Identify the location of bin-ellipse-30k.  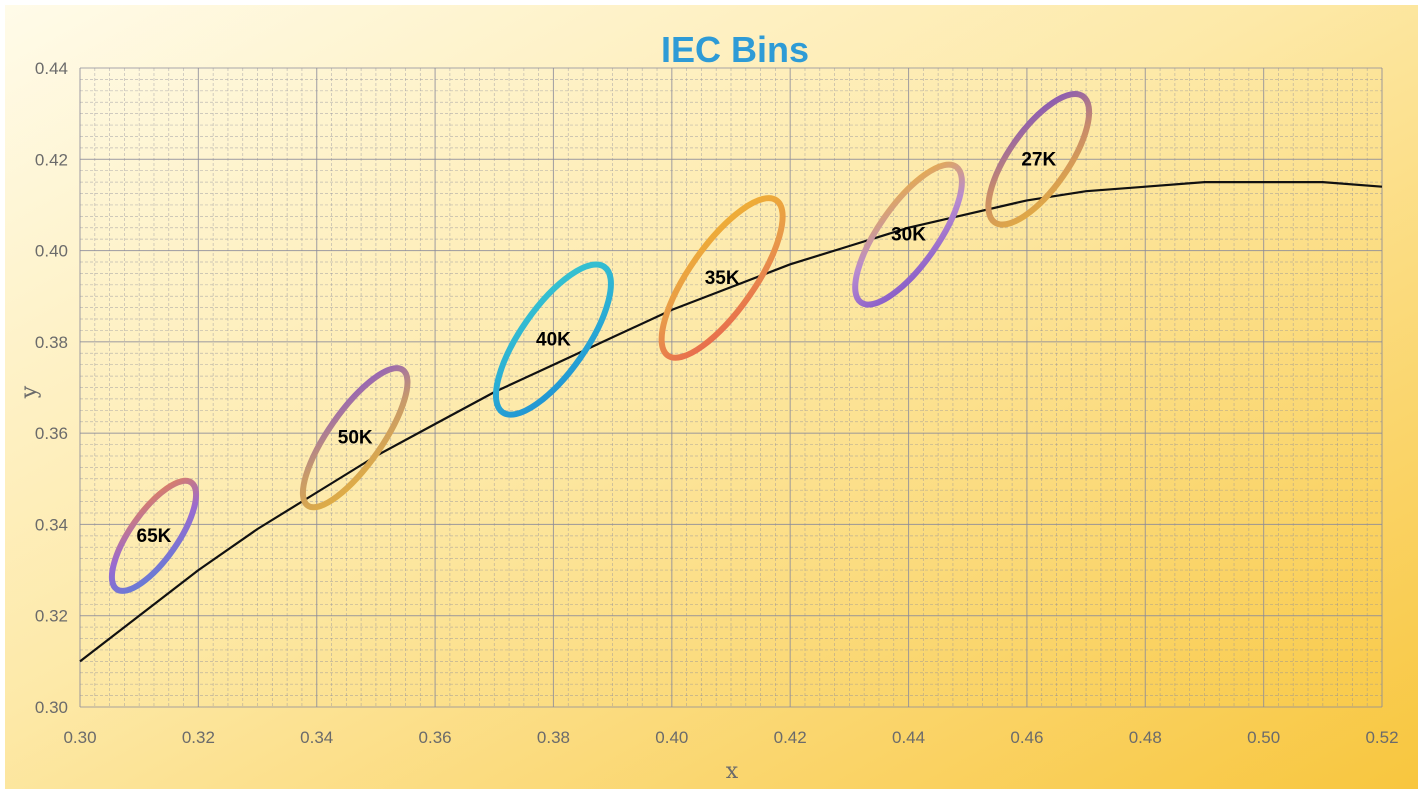
(908, 234).